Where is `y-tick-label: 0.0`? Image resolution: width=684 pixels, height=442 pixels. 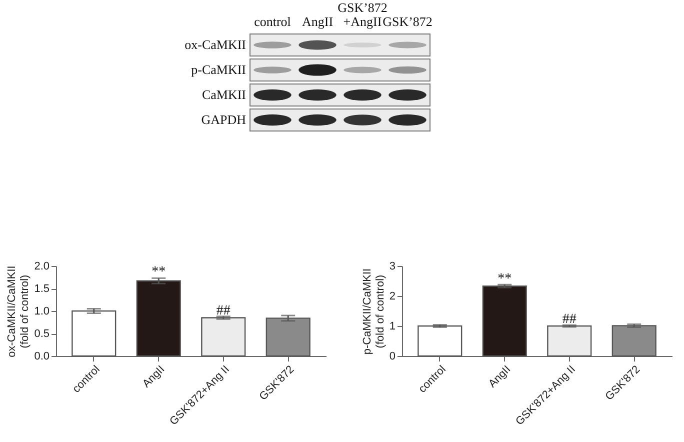
y-tick-label: 0.0 is located at coordinates (42, 356).